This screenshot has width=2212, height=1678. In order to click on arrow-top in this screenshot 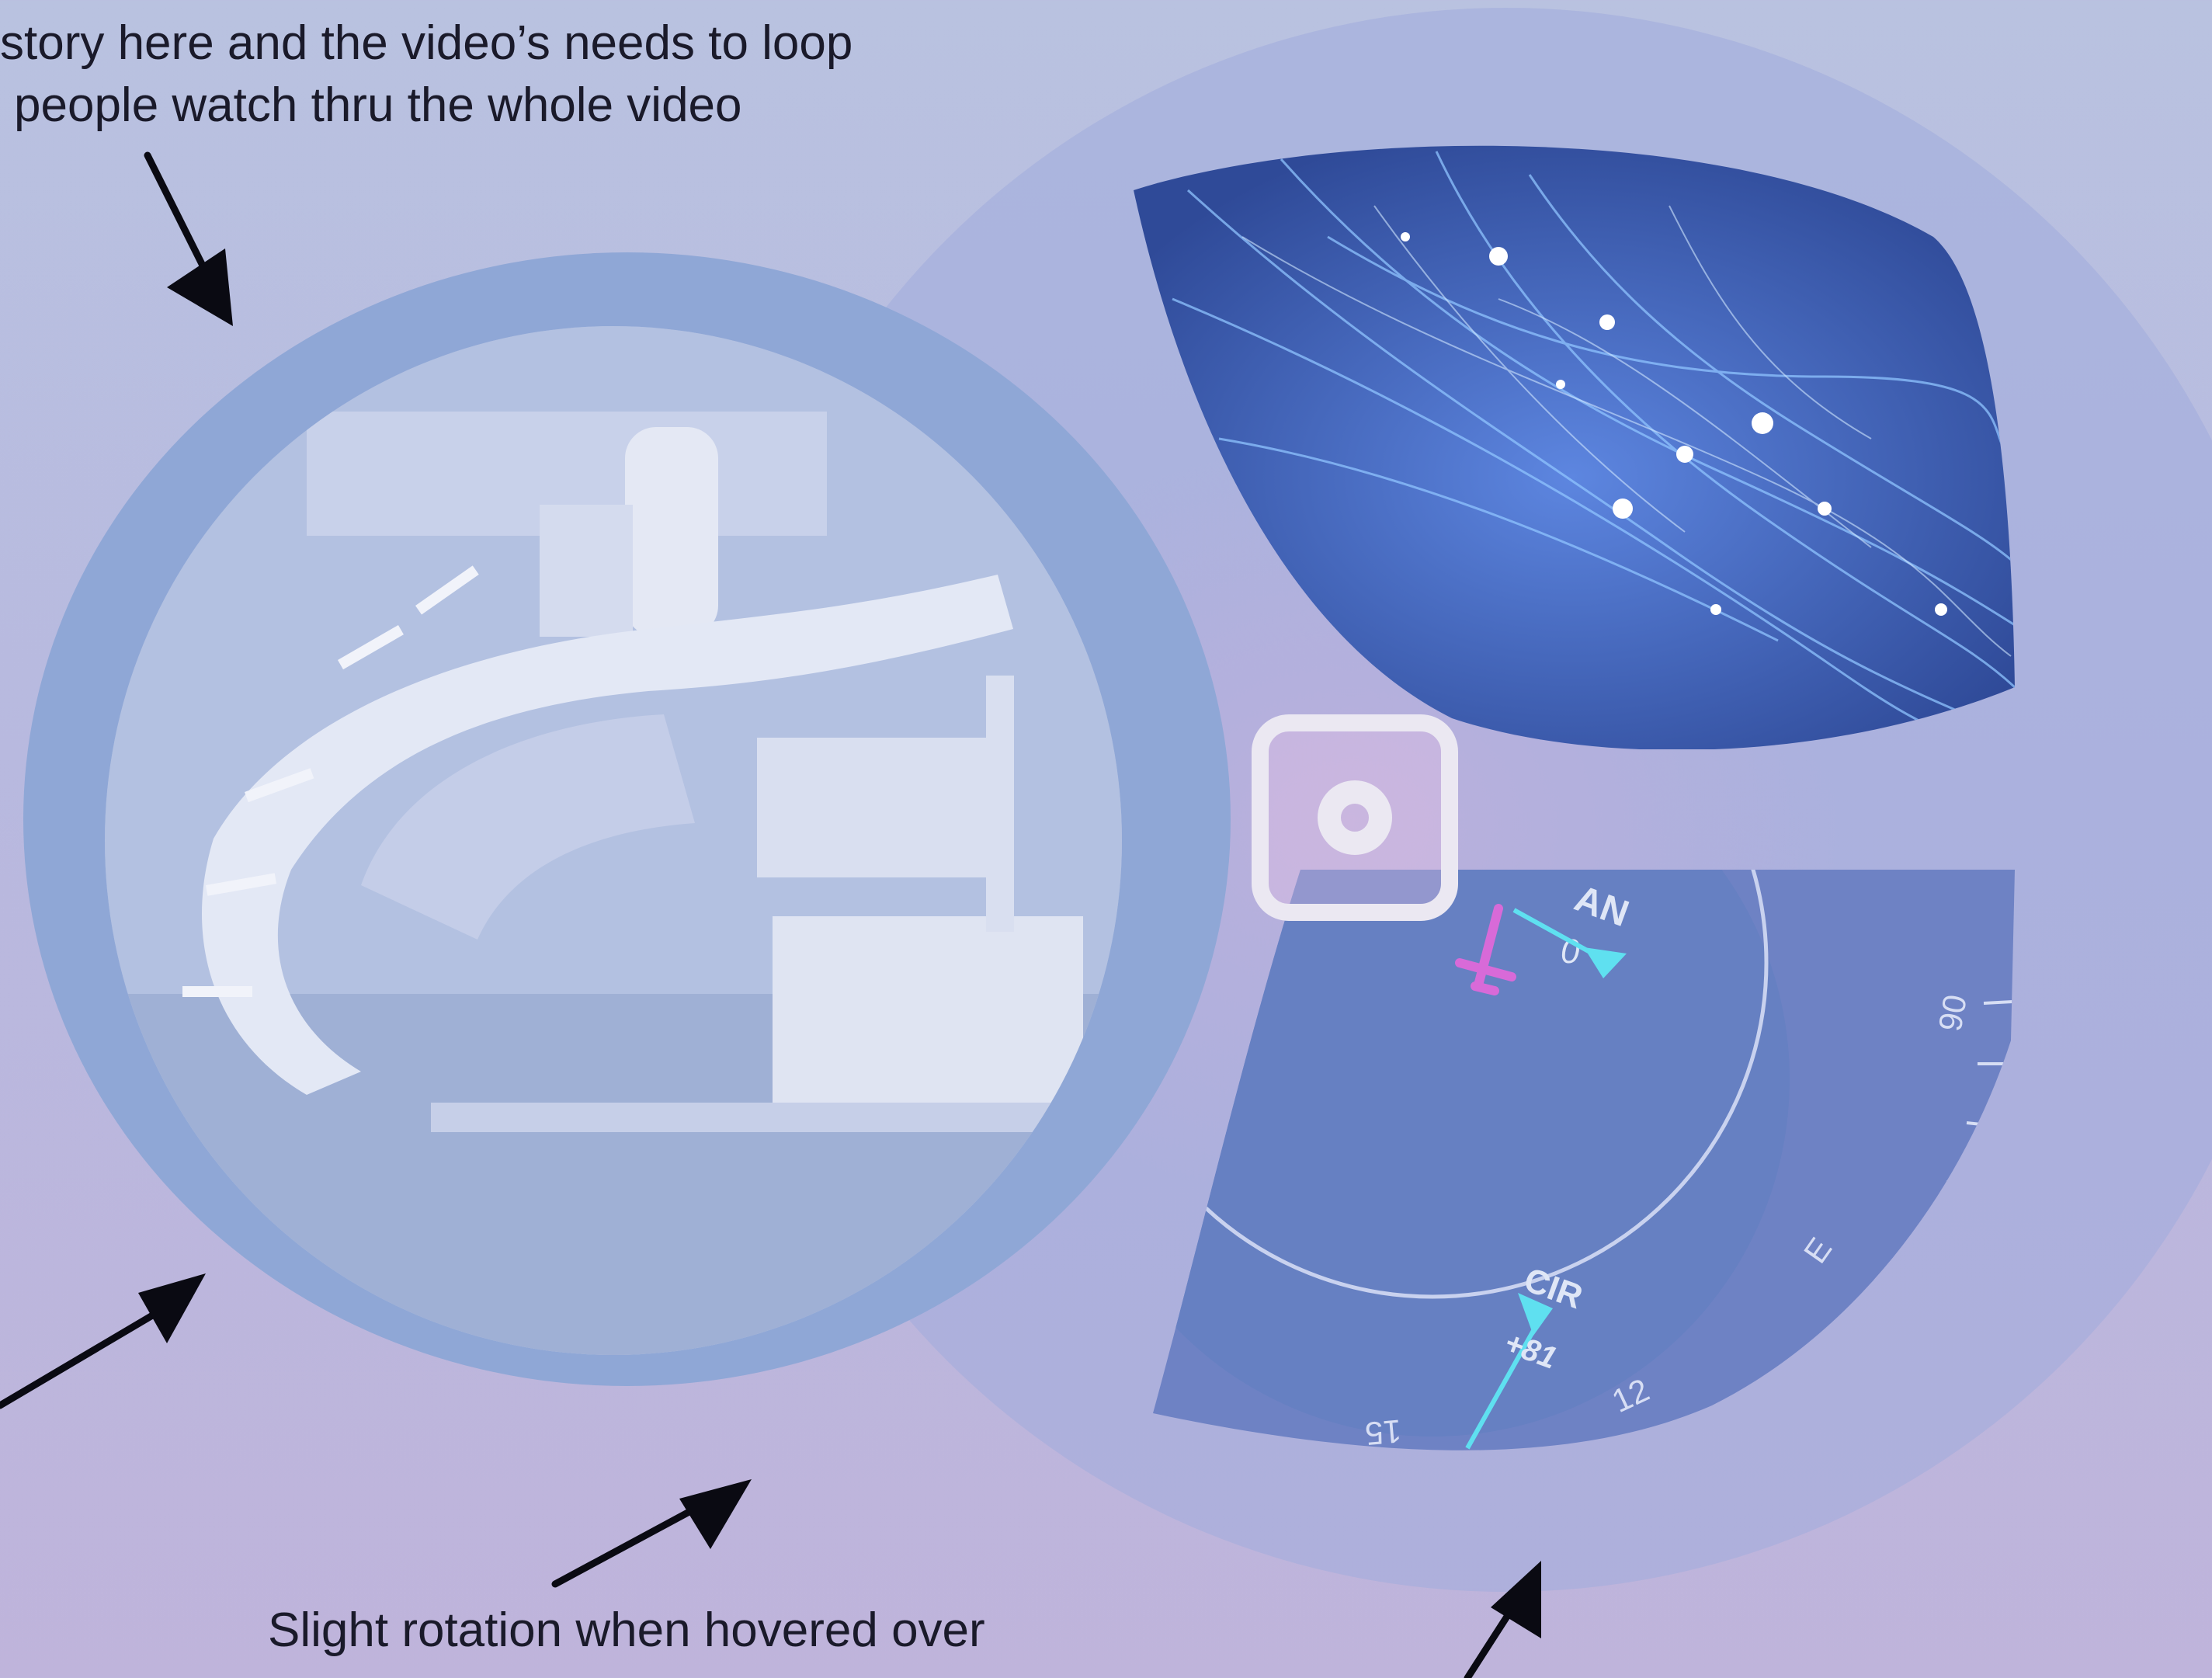, I will do `click(179, 217)`.